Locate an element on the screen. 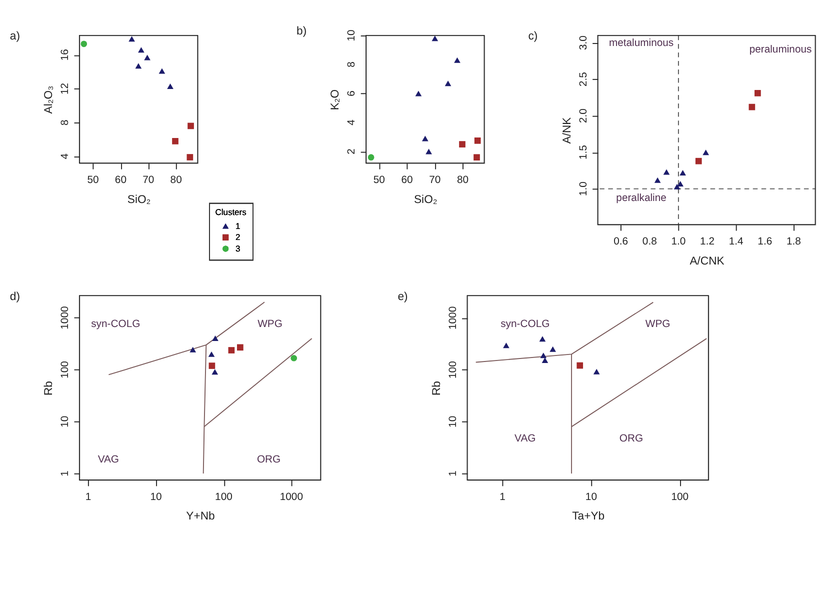  y-tick-label: 2.0 is located at coordinates (584, 116).